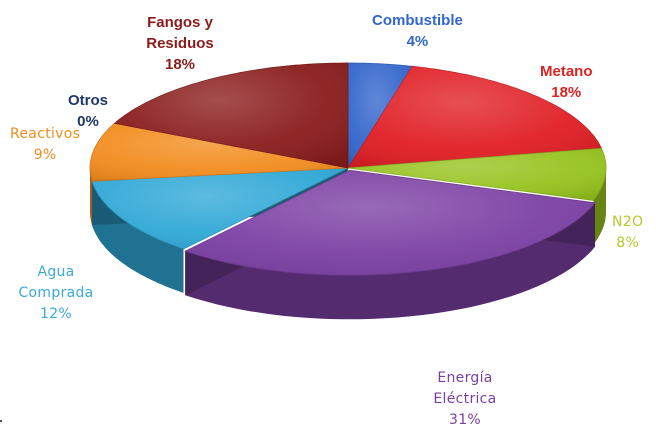 The width and height of the screenshot is (656, 431). I want to click on label-reactivos-name: Reactivos, so click(45, 134).